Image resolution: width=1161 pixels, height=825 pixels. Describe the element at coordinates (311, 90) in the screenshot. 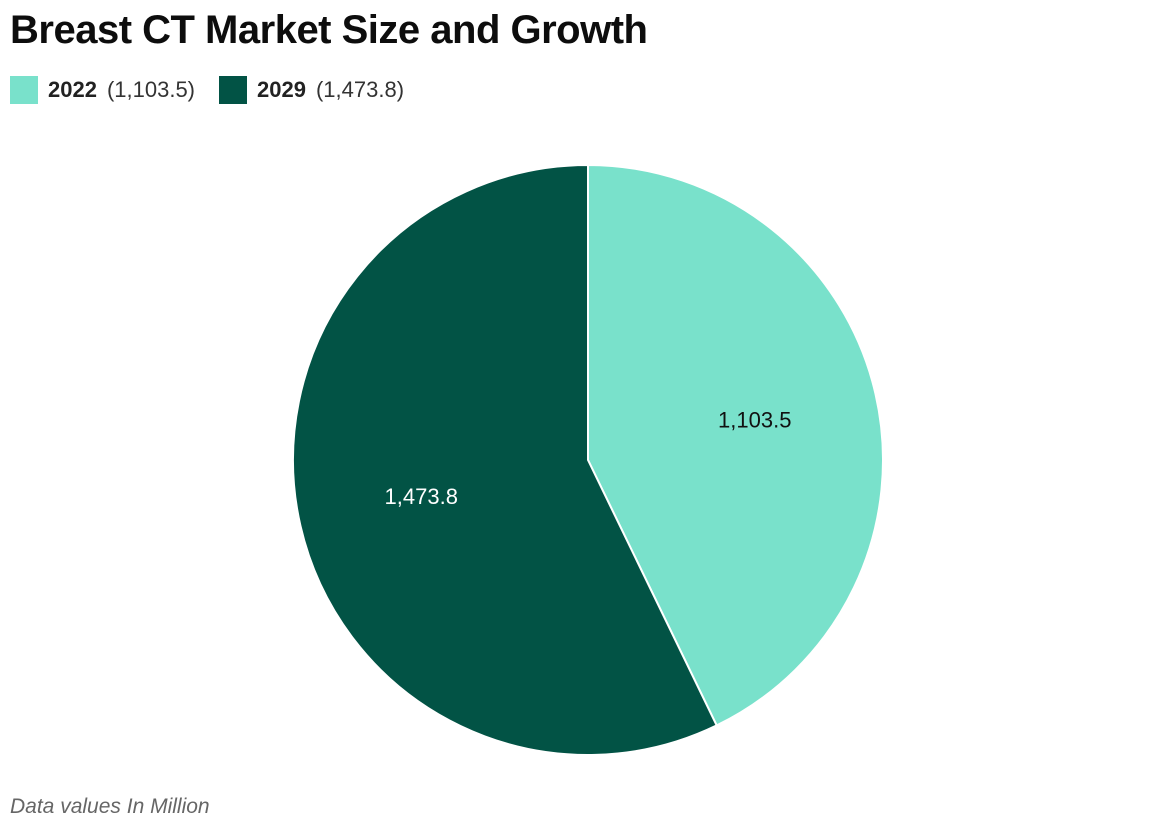

I see `legend-item-2029: 2029 (1,473.8)` at that location.